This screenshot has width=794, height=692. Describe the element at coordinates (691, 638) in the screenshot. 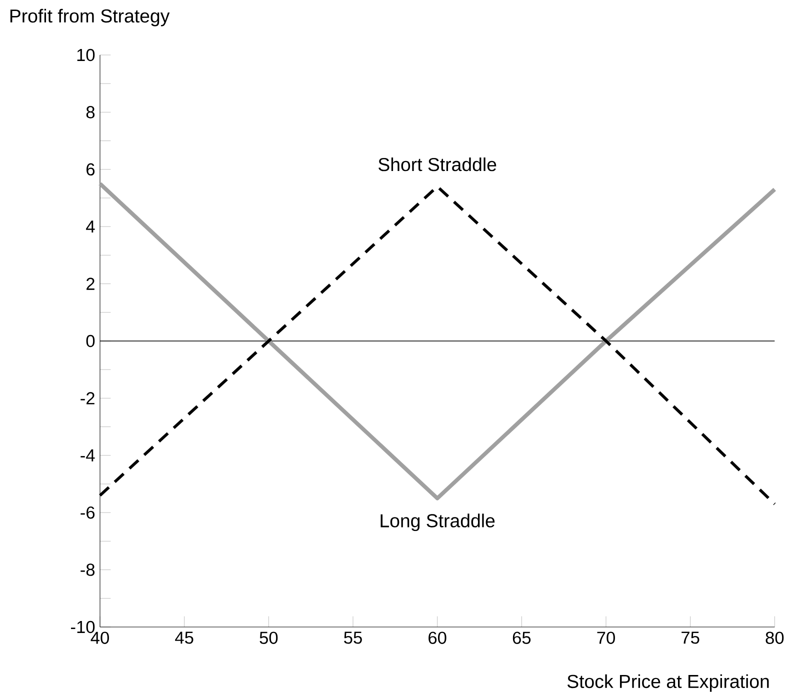

I see `x-tick-label: 75` at that location.